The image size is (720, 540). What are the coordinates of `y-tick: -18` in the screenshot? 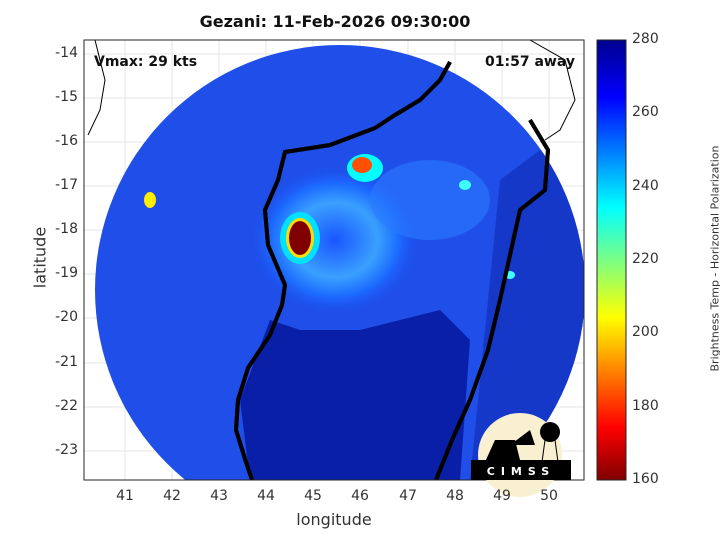 It's located at (66, 229).